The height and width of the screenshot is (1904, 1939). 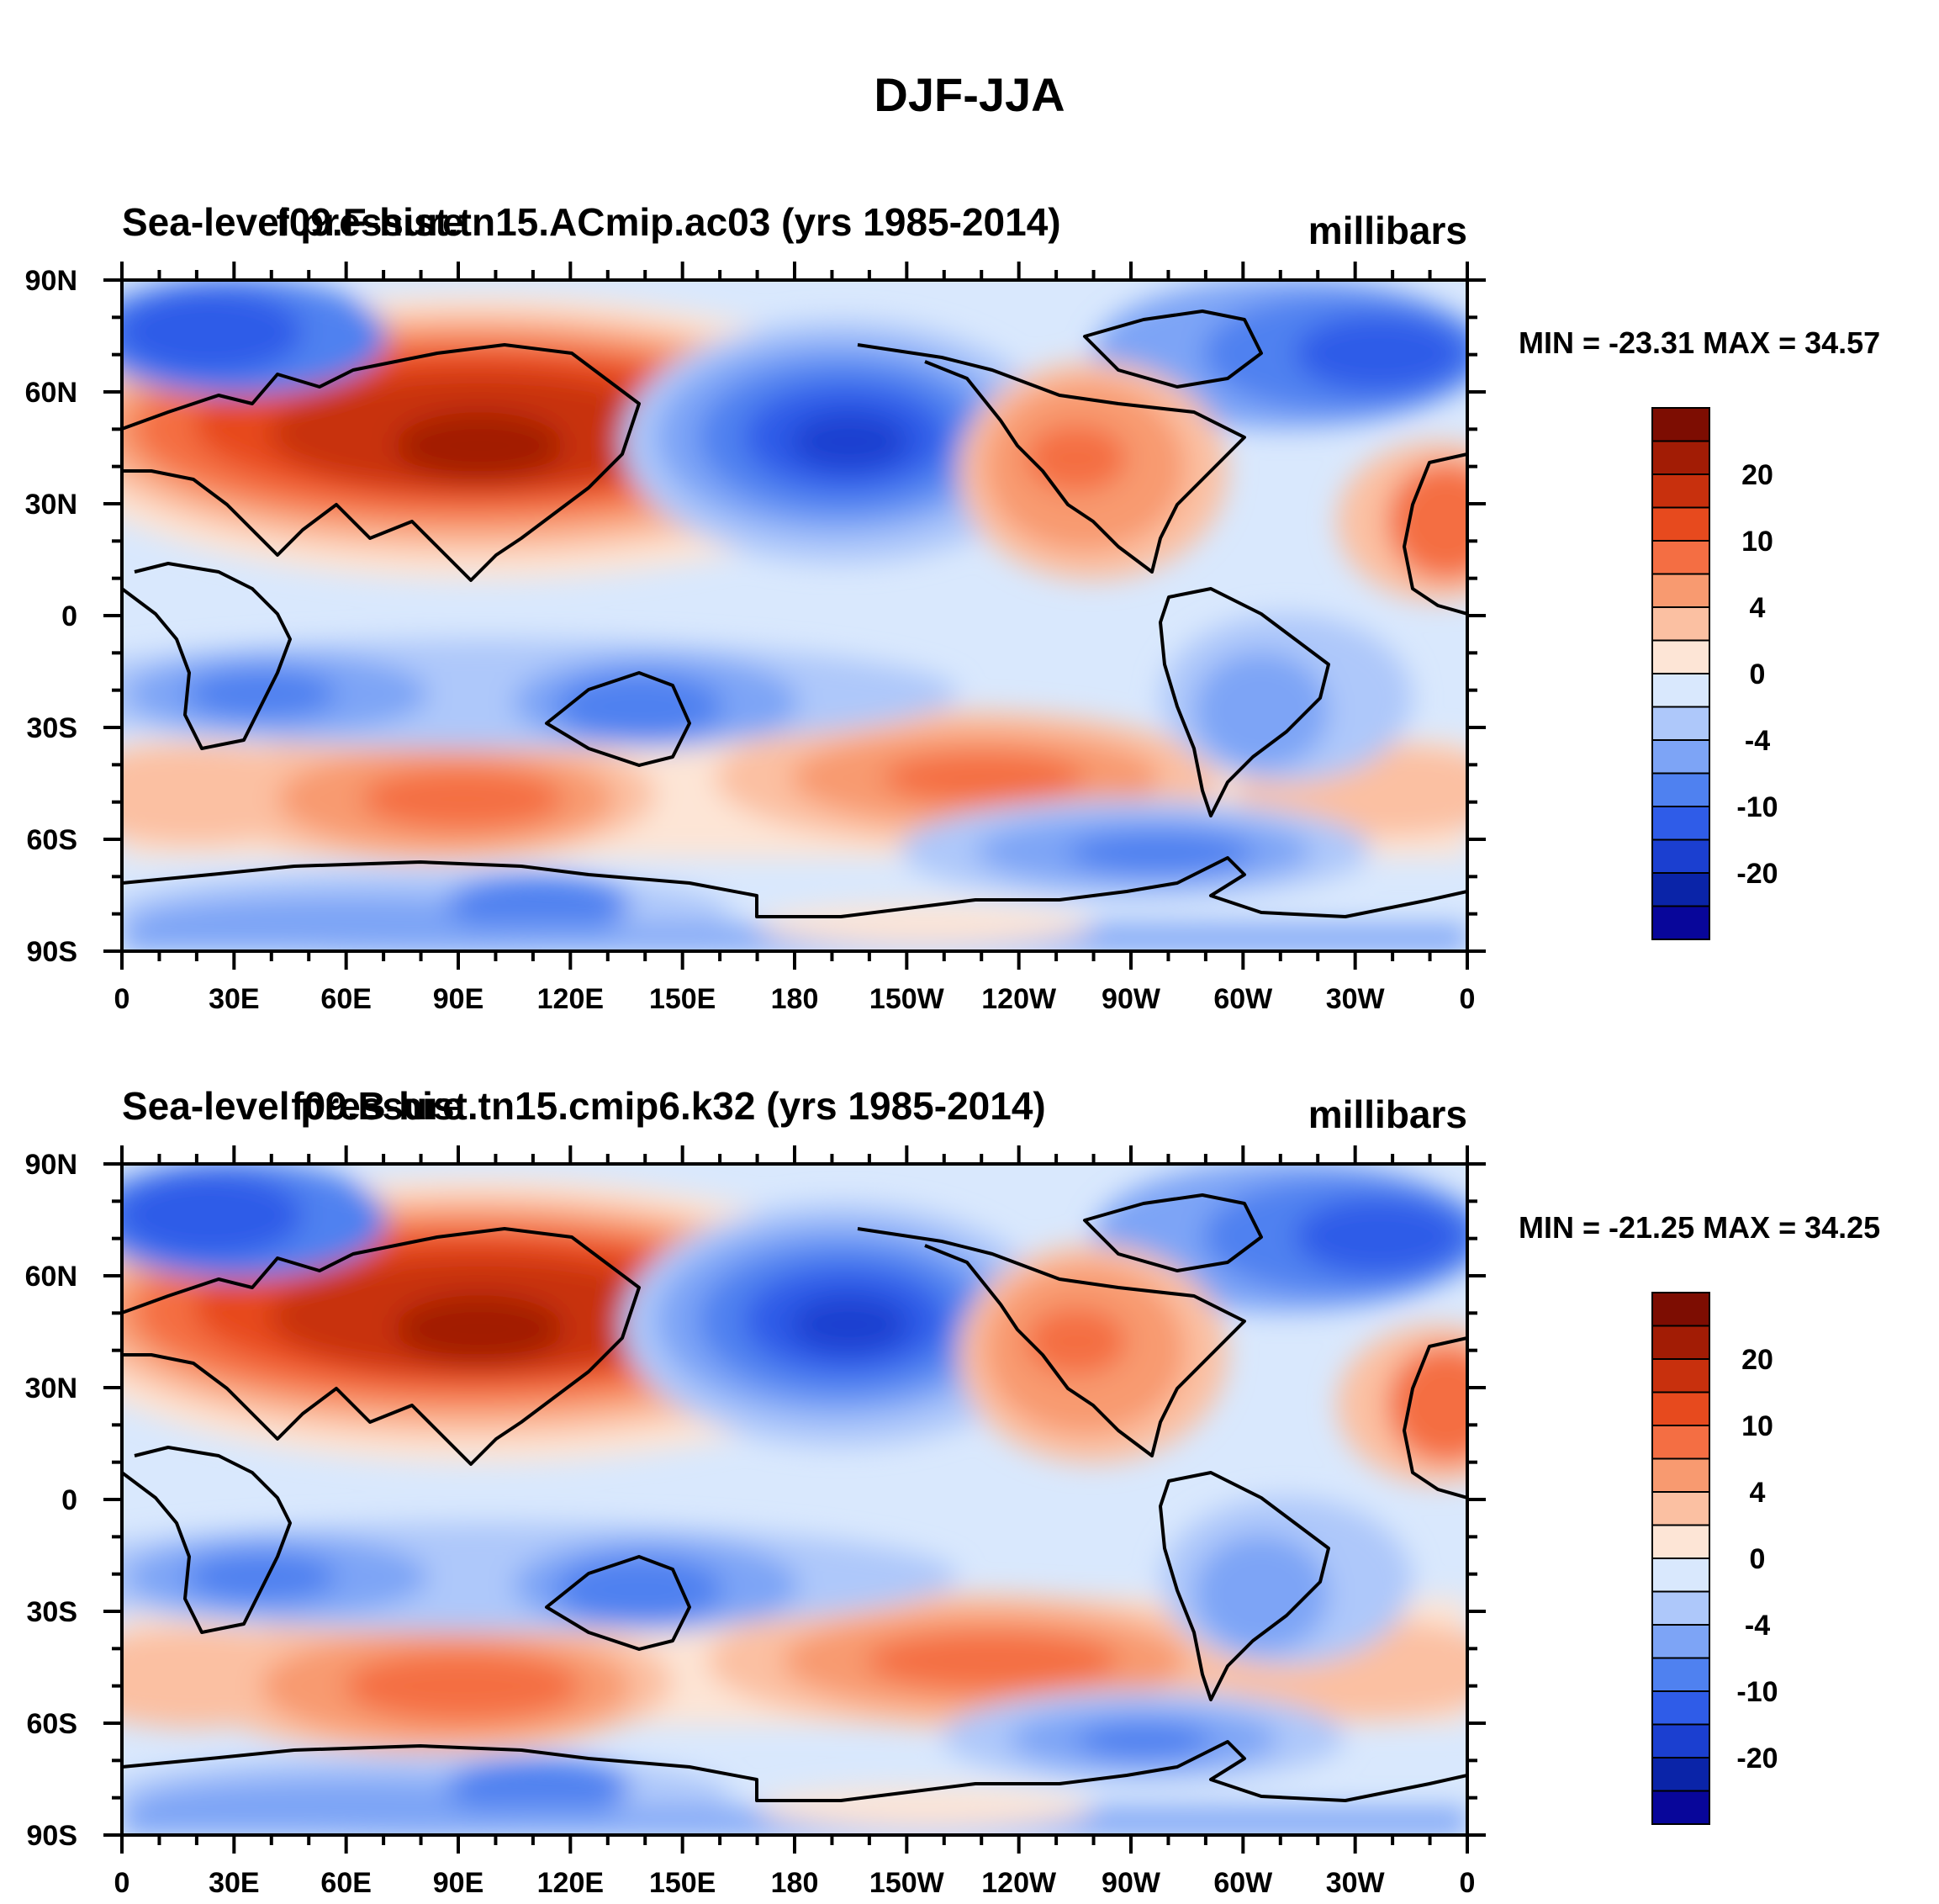 I want to click on colorbar-label: -10, so click(x=1757, y=1692).